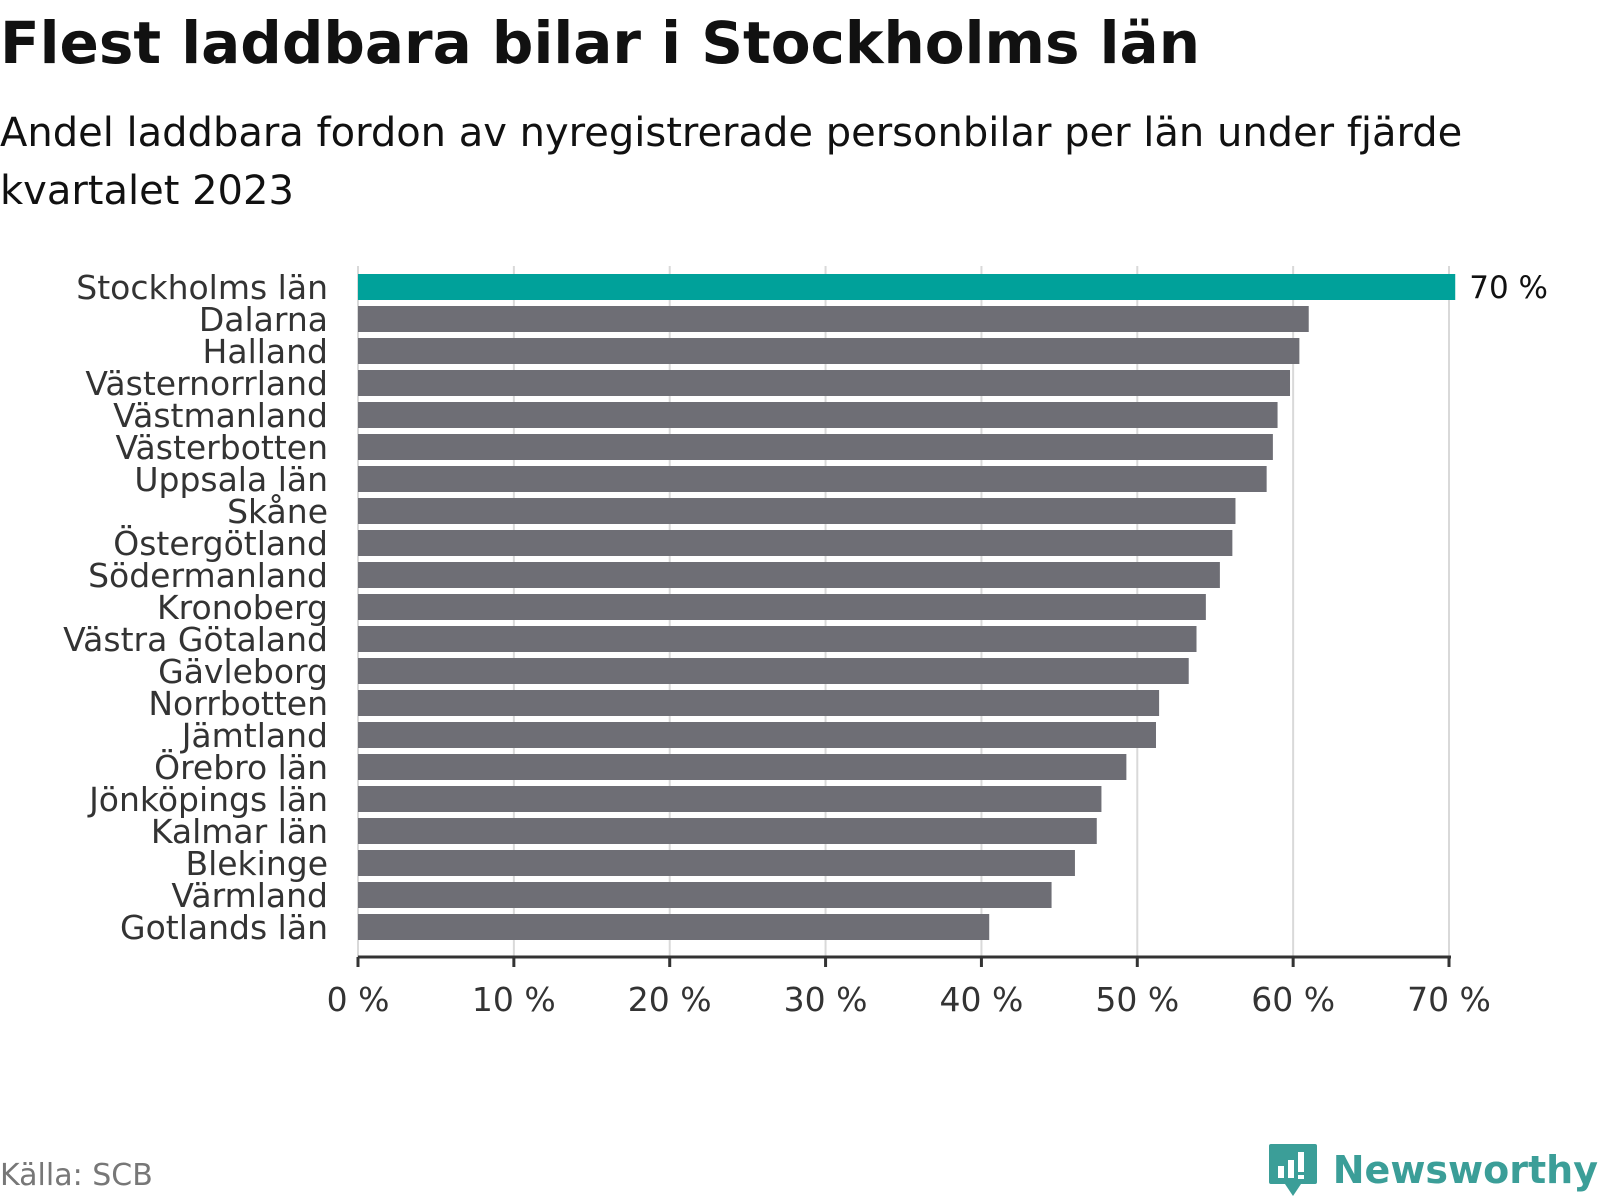 The image size is (1600, 1200). What do you see at coordinates (249, 895) in the screenshot?
I see `category-label: Värmland` at bounding box center [249, 895].